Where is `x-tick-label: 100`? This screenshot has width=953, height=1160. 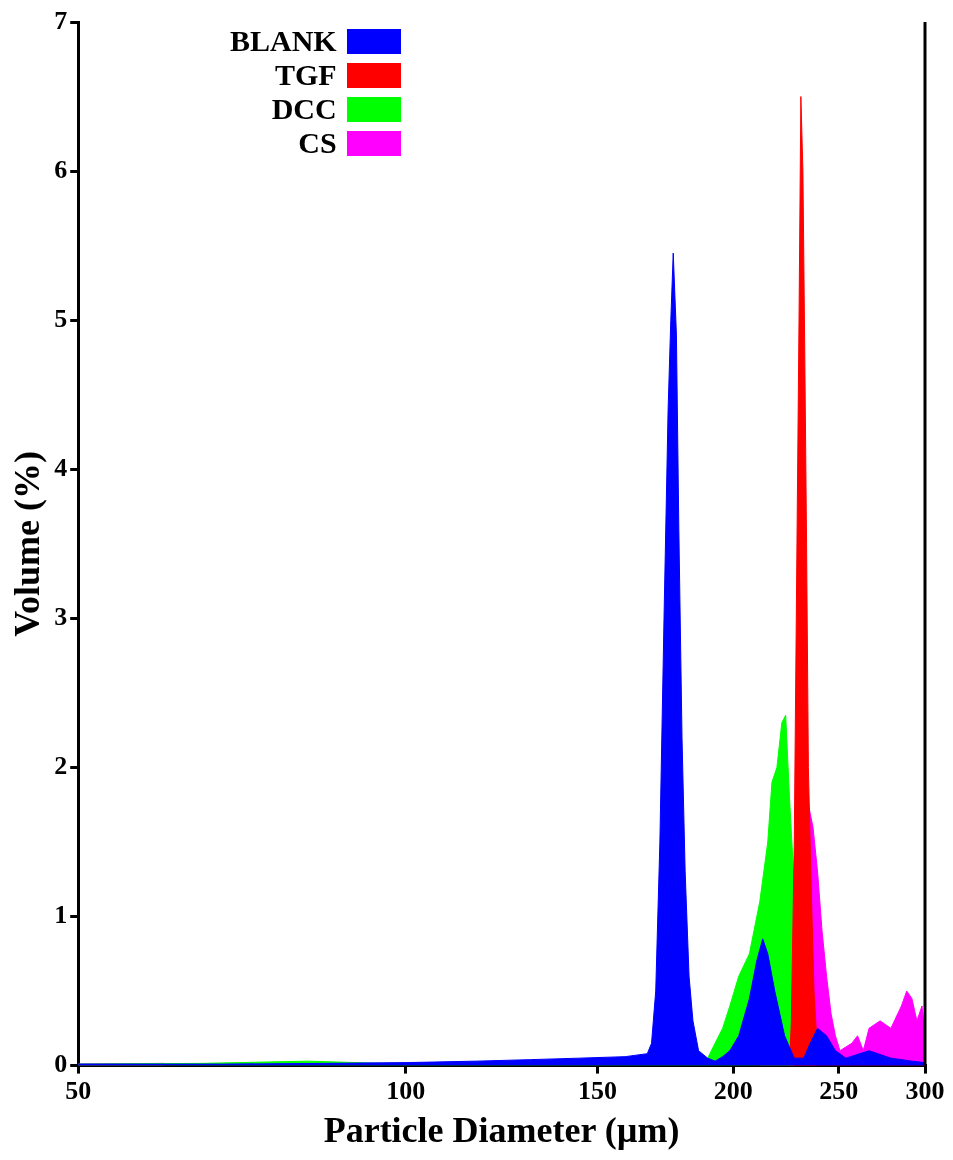 x-tick-label: 100 is located at coordinates (406, 1090).